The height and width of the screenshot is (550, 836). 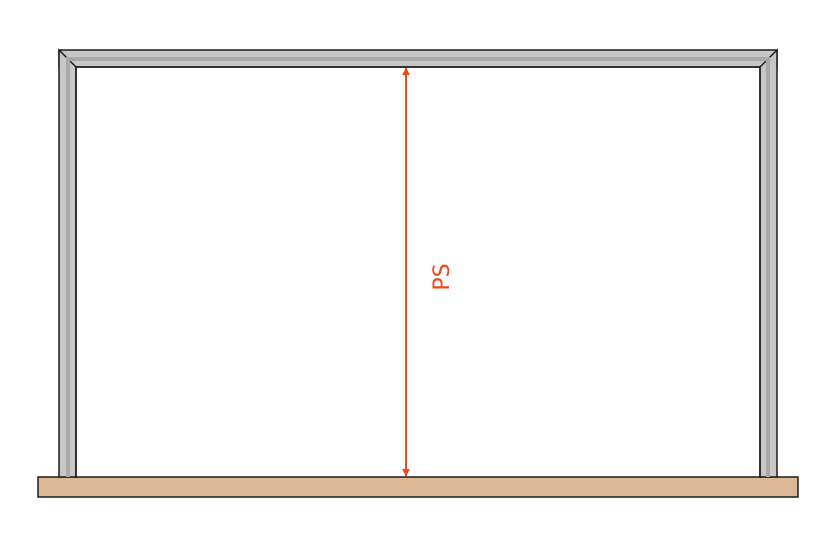 What do you see at coordinates (442, 276) in the screenshot?
I see `dimension-label: PS` at bounding box center [442, 276].